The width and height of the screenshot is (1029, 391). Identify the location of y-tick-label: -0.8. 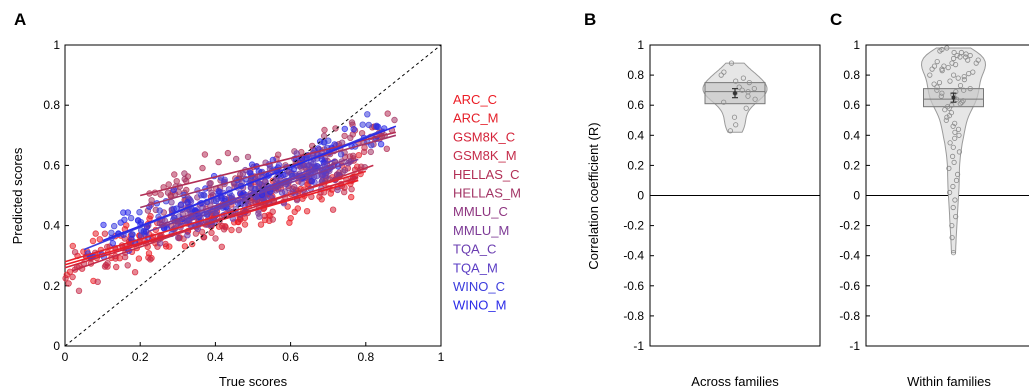
(633, 316).